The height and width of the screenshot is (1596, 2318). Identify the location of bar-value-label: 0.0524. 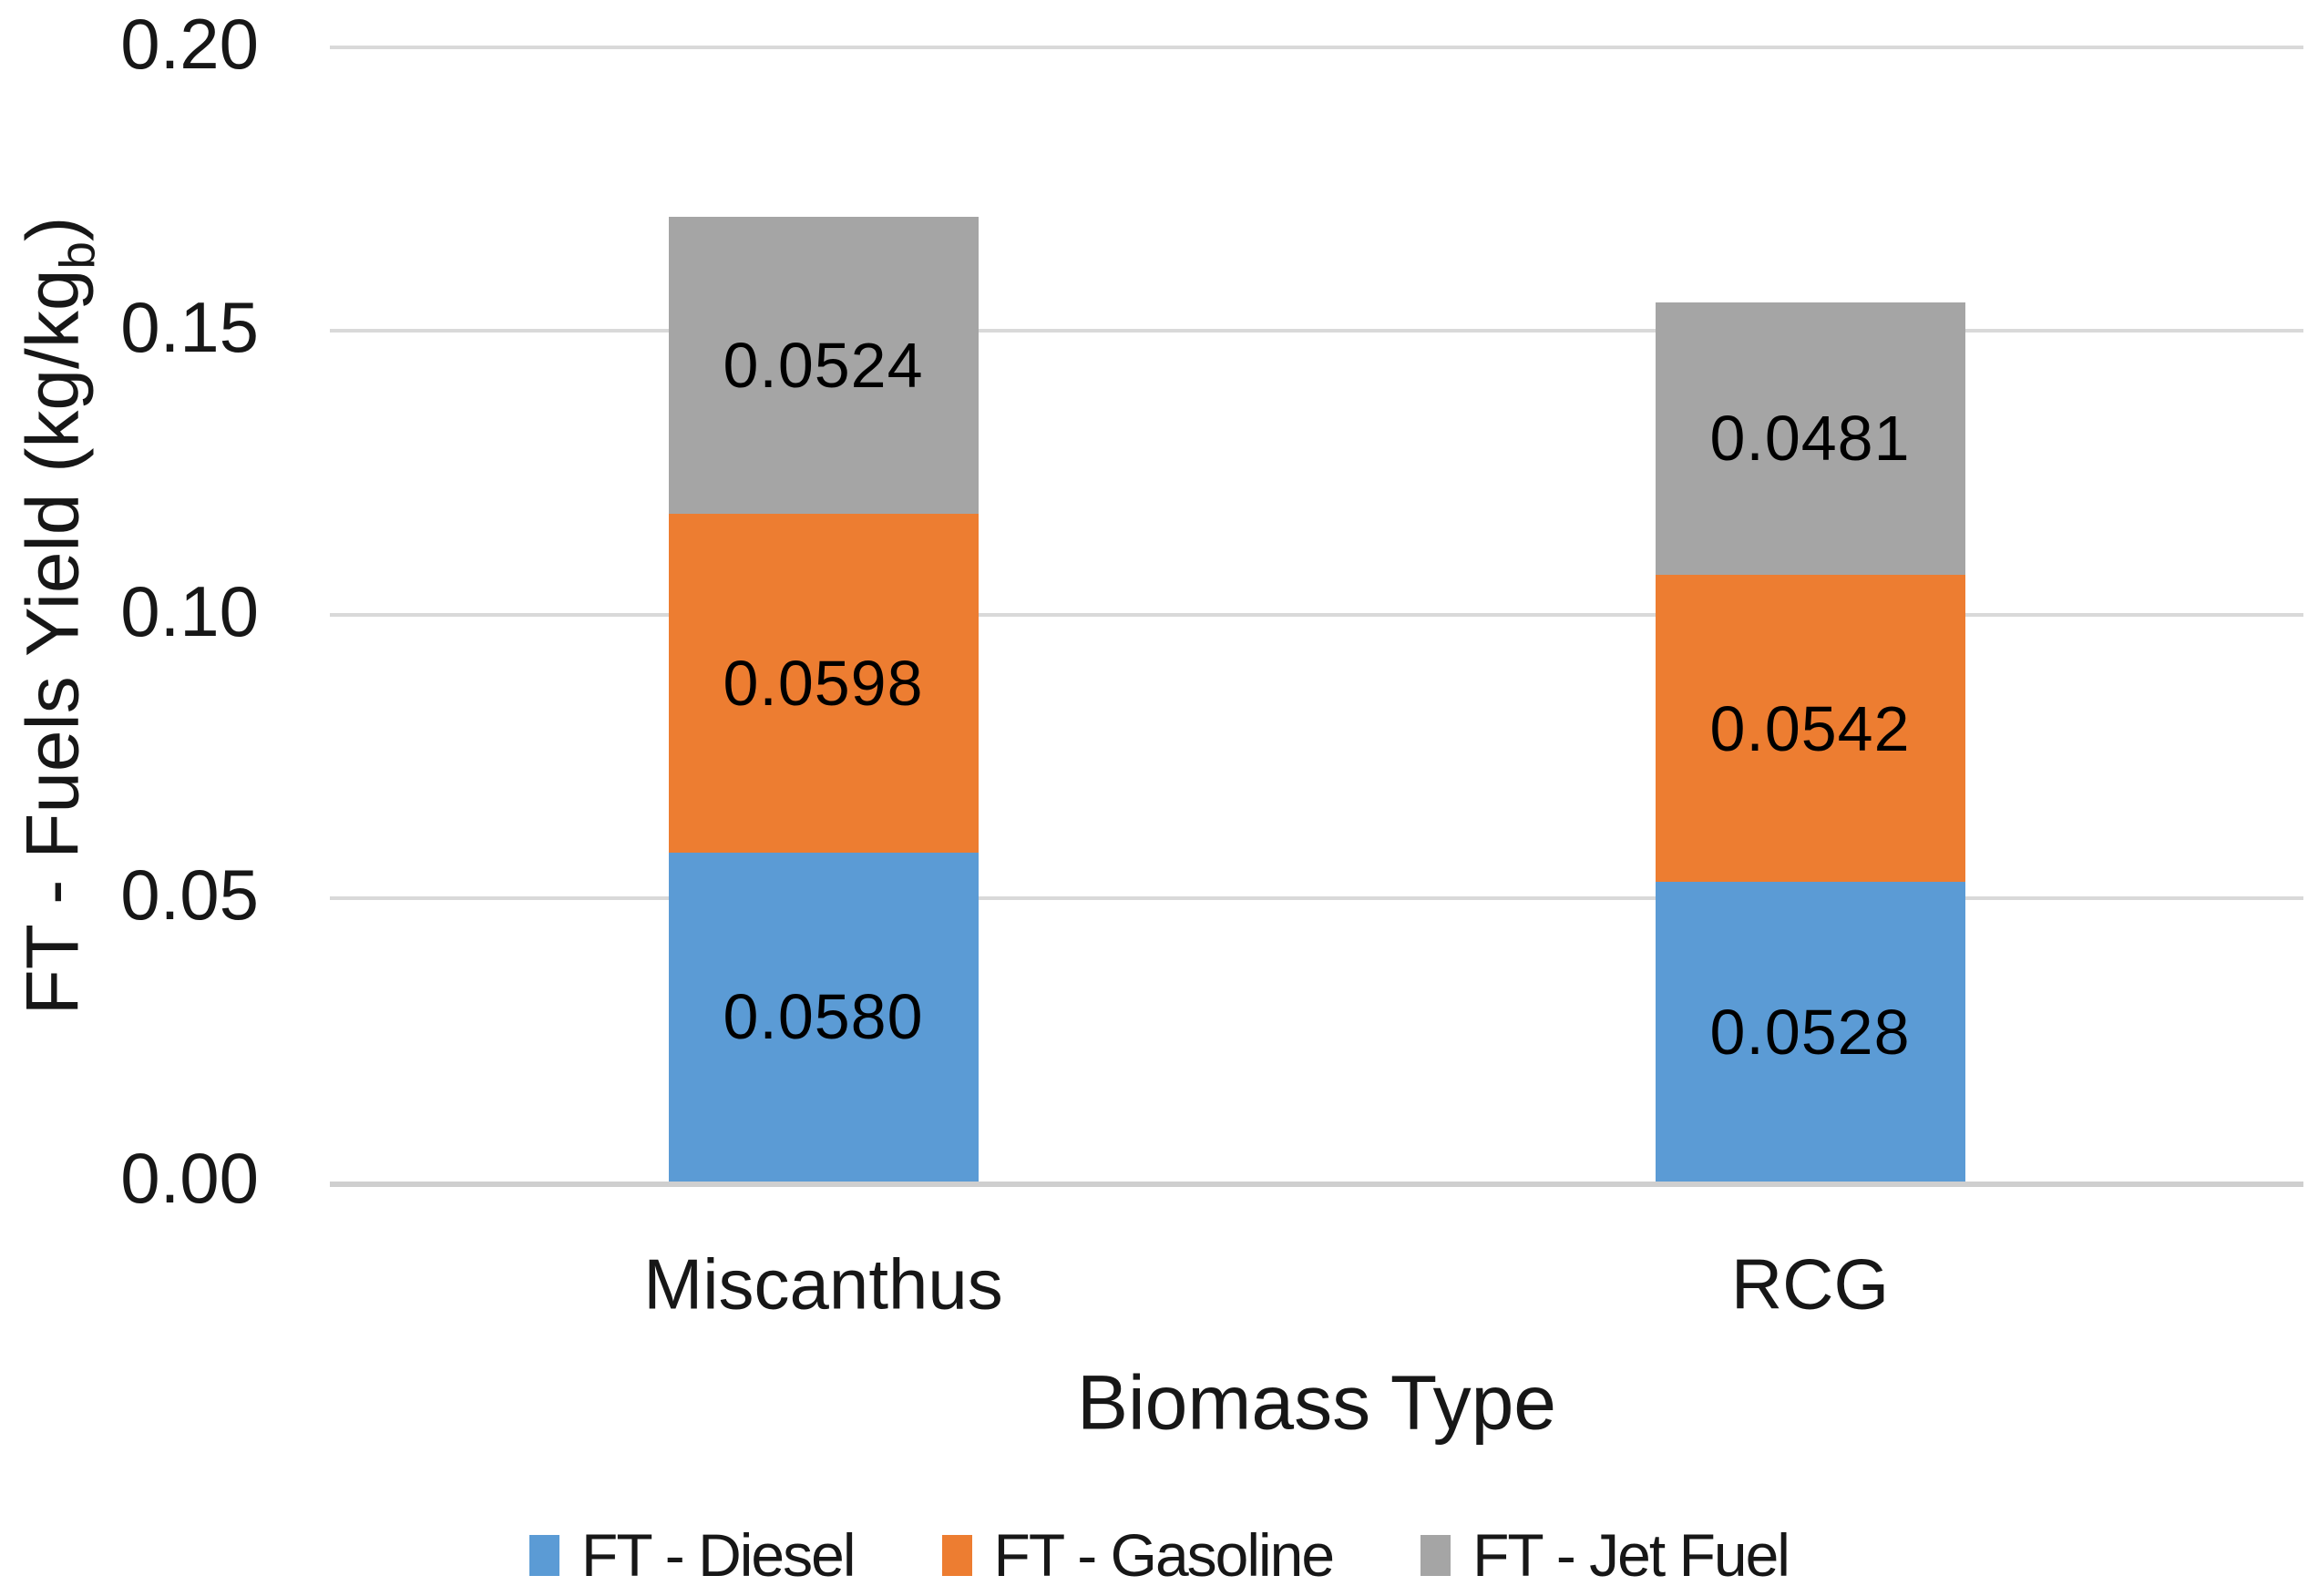
(823, 365).